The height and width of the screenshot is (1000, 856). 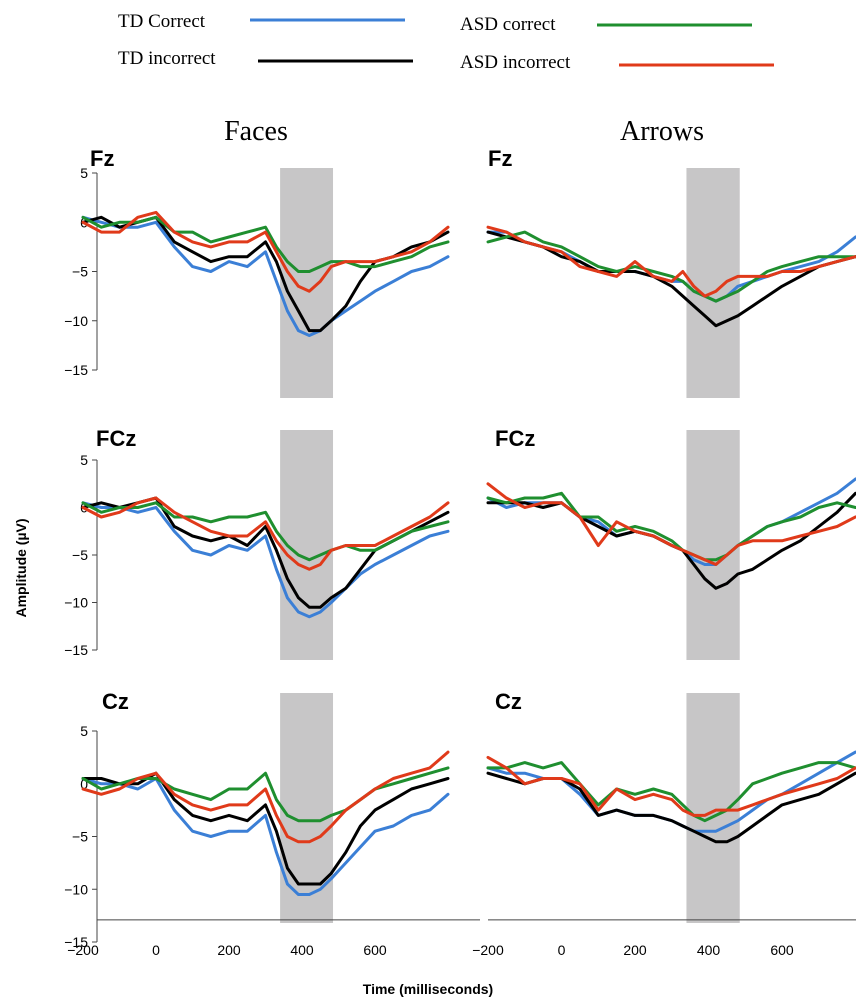 I want to click on series-asd-incorrect-faces-cz, so click(x=265, y=797).